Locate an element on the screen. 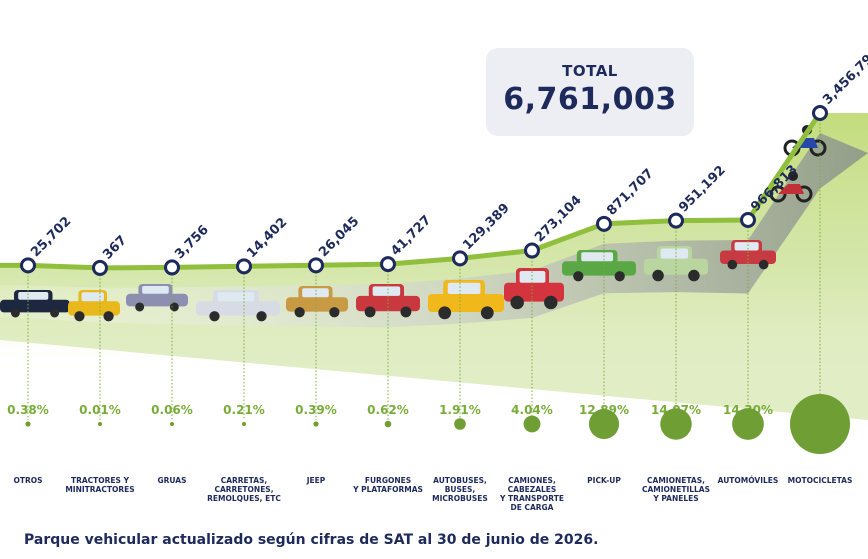  vehicle-autobus is located at coordinates (466, 300).